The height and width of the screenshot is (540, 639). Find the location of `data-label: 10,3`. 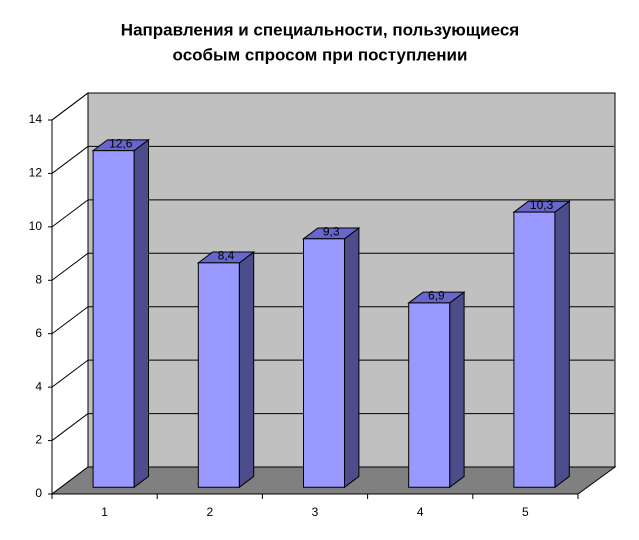

data-label: 10,3 is located at coordinates (542, 205).